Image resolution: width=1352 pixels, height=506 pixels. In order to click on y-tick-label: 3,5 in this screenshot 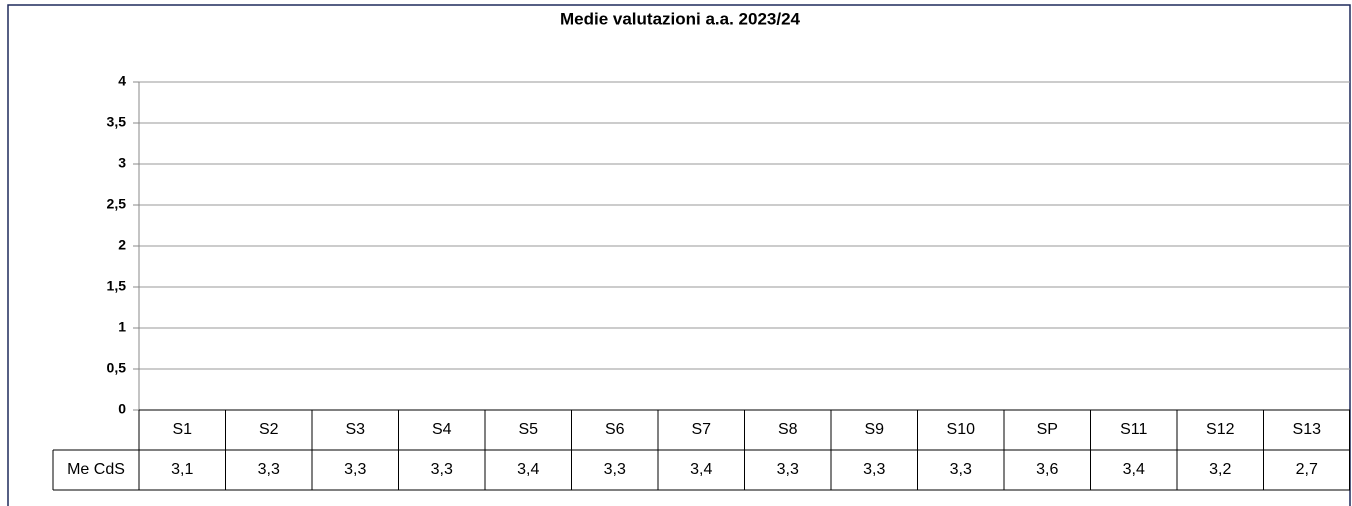, I will do `click(117, 122)`.